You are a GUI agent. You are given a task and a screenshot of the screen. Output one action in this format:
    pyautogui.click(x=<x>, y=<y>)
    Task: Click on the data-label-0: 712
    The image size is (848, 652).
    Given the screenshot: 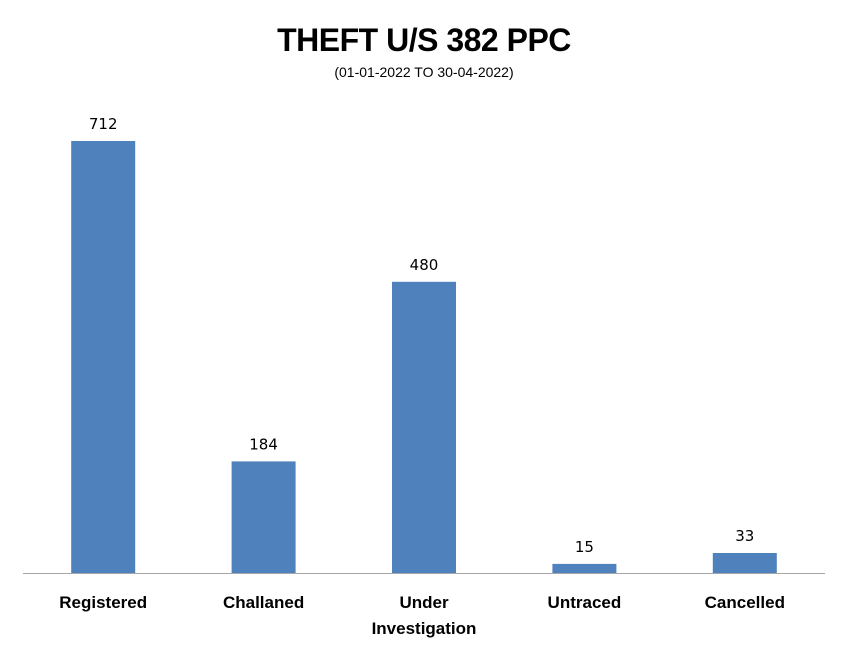 What is the action you would take?
    pyautogui.click(x=103, y=124)
    